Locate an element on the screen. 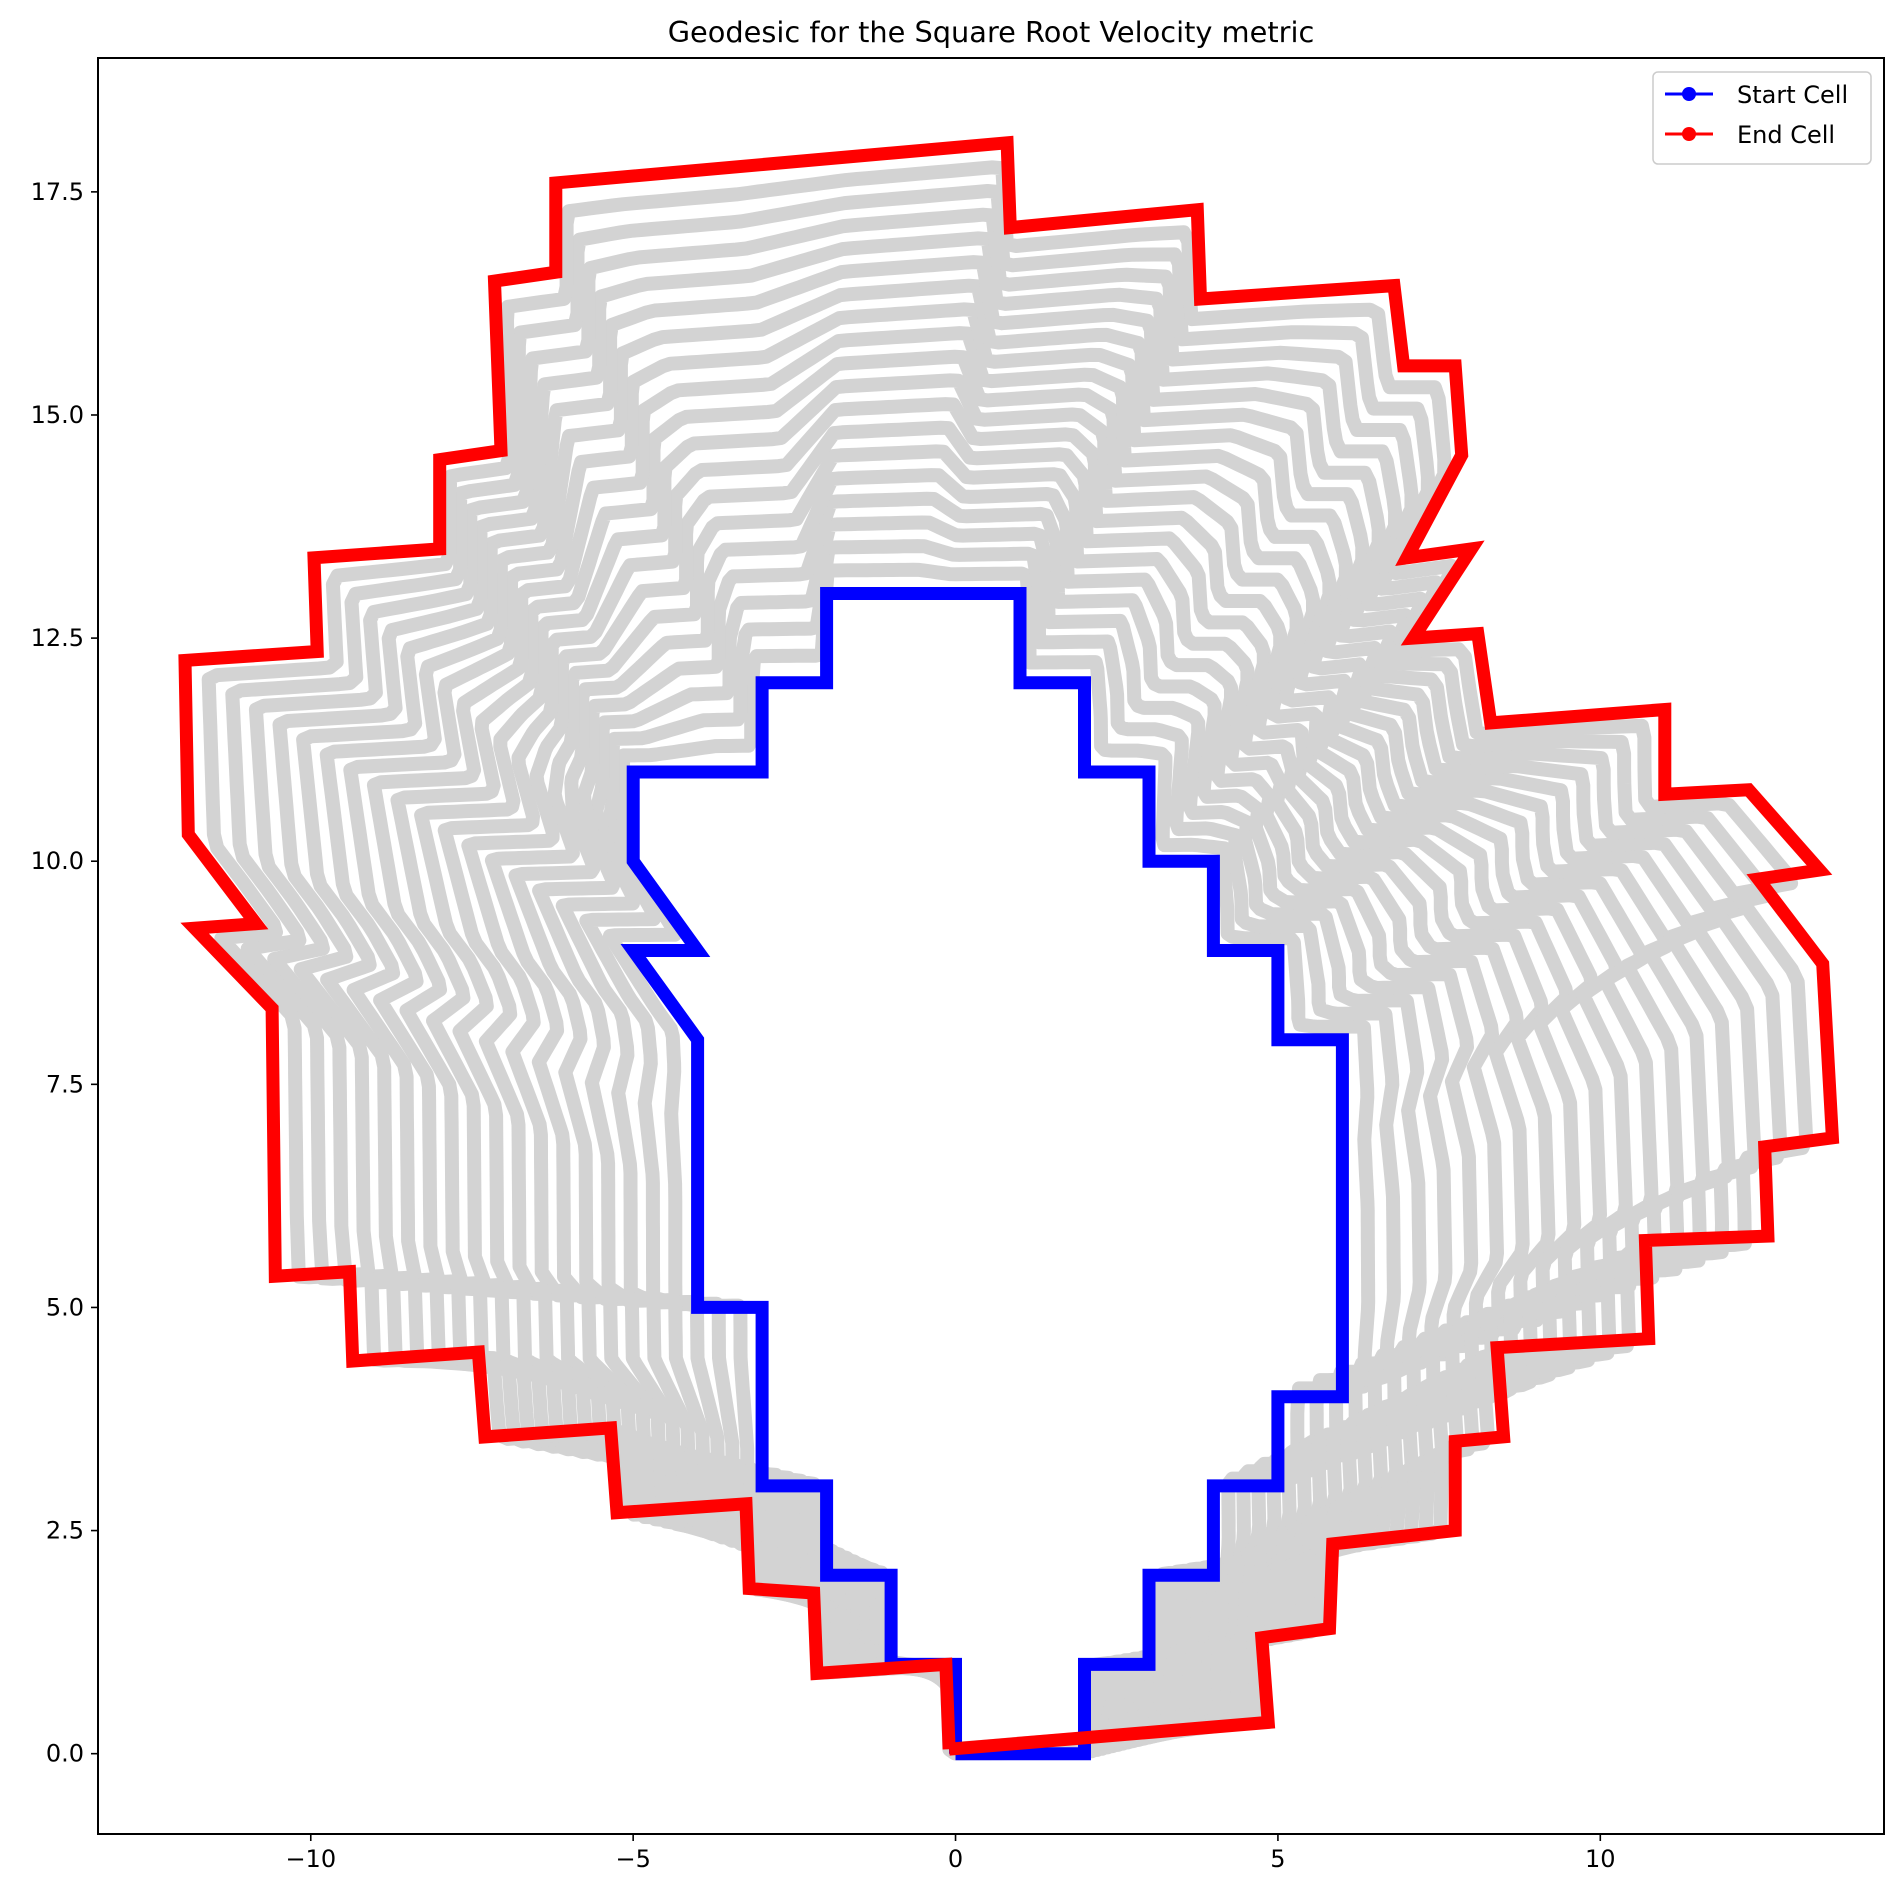 This screenshot has height=1897, width=1902. x-tick-label: 5 is located at coordinates (1277, 1859).